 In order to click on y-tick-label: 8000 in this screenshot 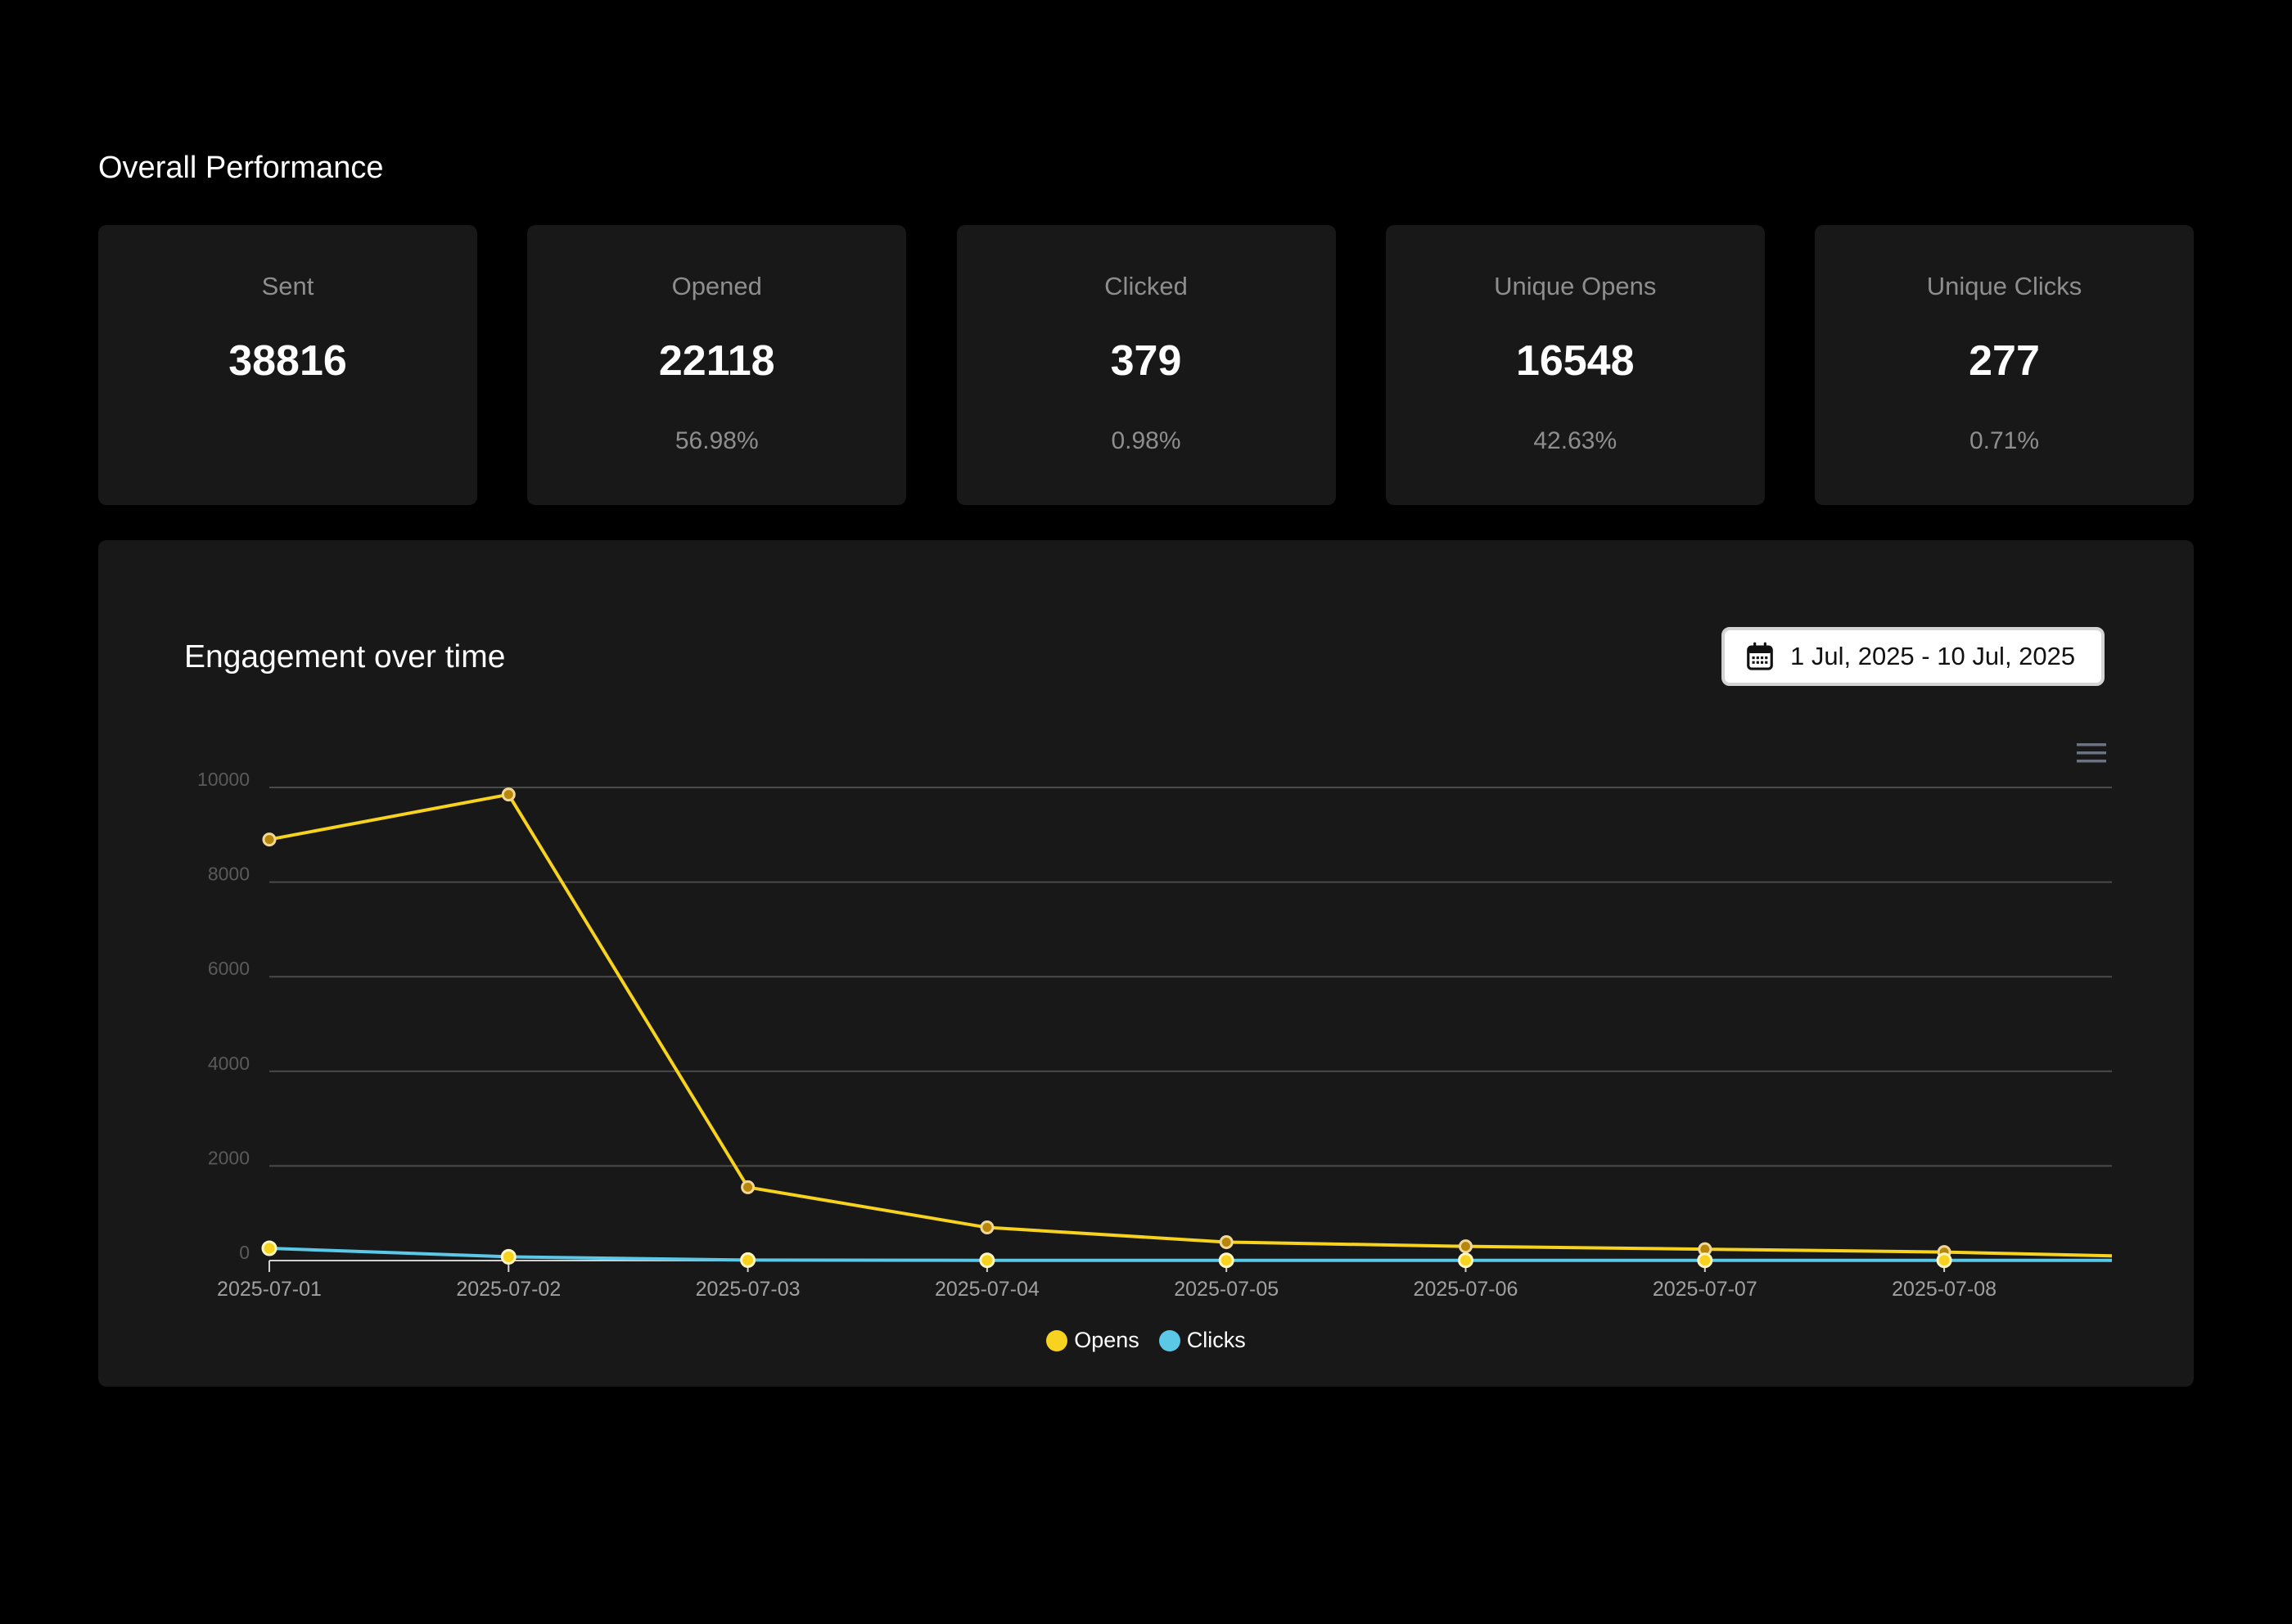, I will do `click(229, 874)`.